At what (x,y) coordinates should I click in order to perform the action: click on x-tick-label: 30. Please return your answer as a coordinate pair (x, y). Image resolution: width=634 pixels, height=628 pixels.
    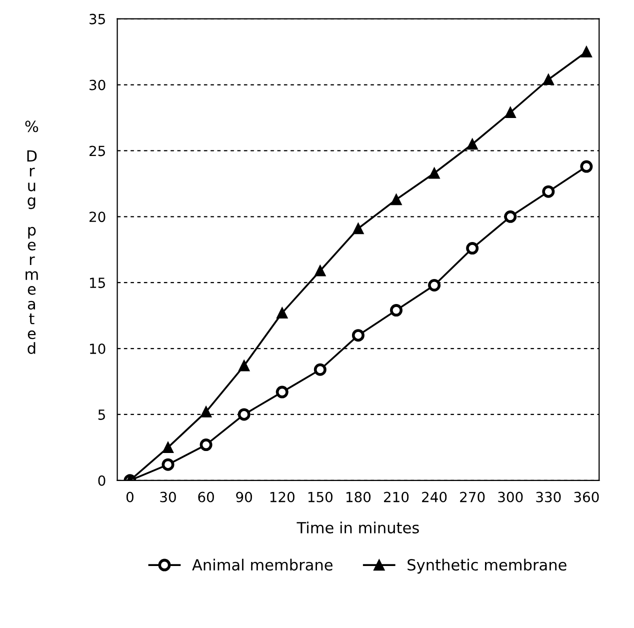
    Looking at the image, I should click on (168, 497).